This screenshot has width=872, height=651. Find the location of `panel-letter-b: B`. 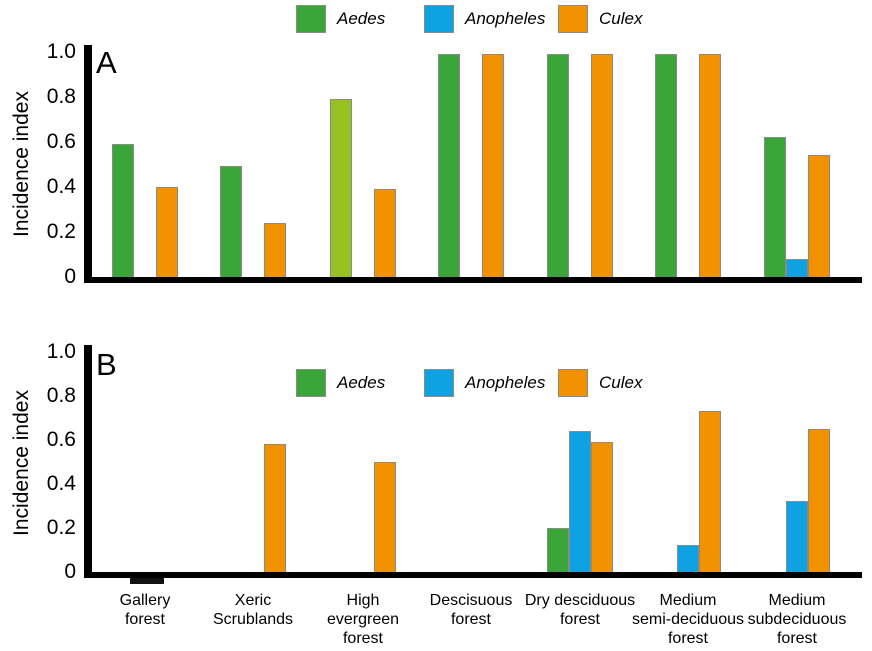

panel-letter-b: B is located at coordinates (106, 364).